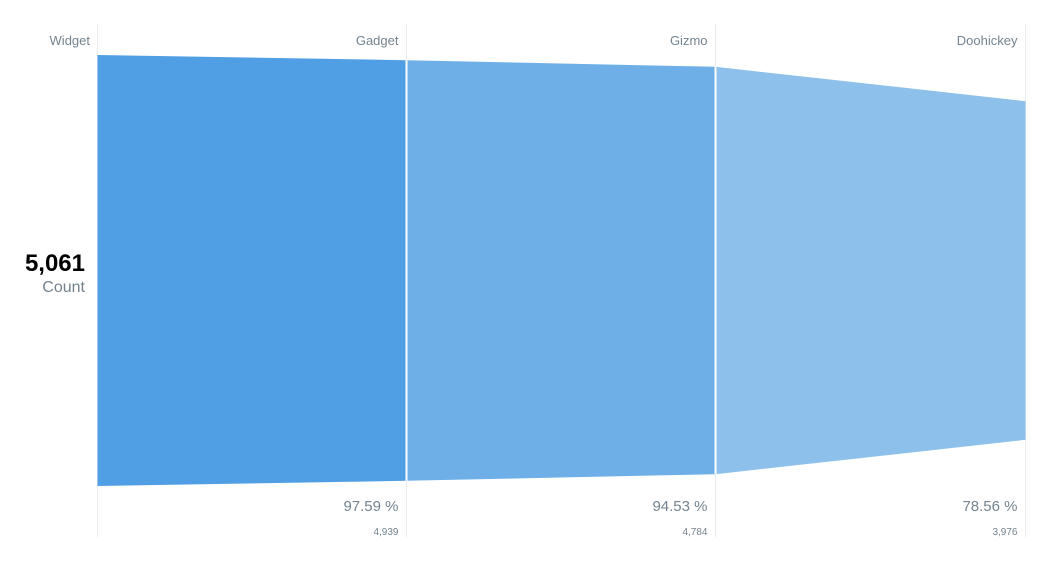  What do you see at coordinates (987, 40) in the screenshot?
I see `step-name-doohickey: Doohickey` at bounding box center [987, 40].